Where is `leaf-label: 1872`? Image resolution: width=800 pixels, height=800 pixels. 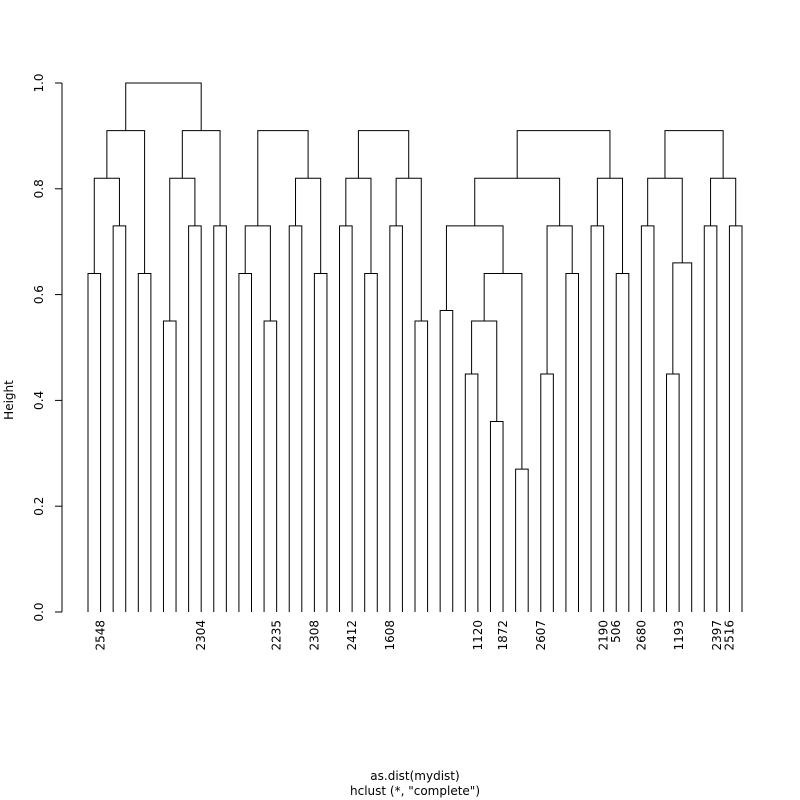
leaf-label: 1872 is located at coordinates (503, 635).